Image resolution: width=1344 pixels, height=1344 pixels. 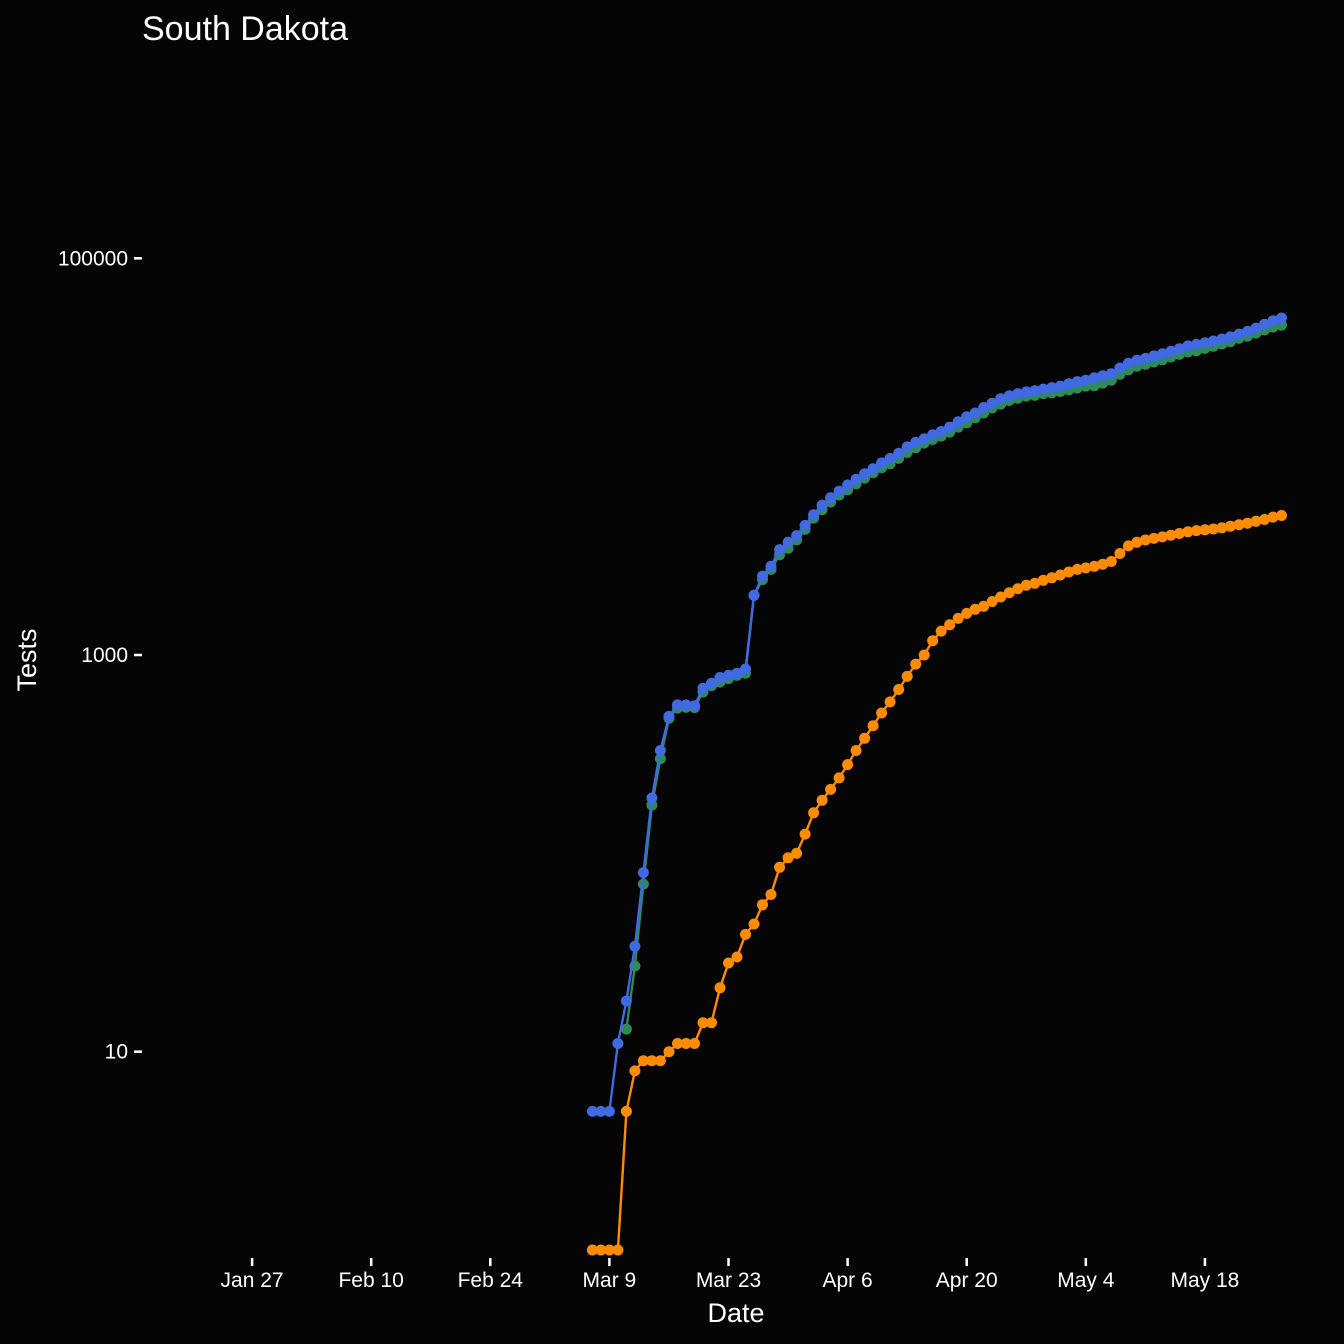 I want to click on y-axis-title: Tests, so click(x=27, y=659).